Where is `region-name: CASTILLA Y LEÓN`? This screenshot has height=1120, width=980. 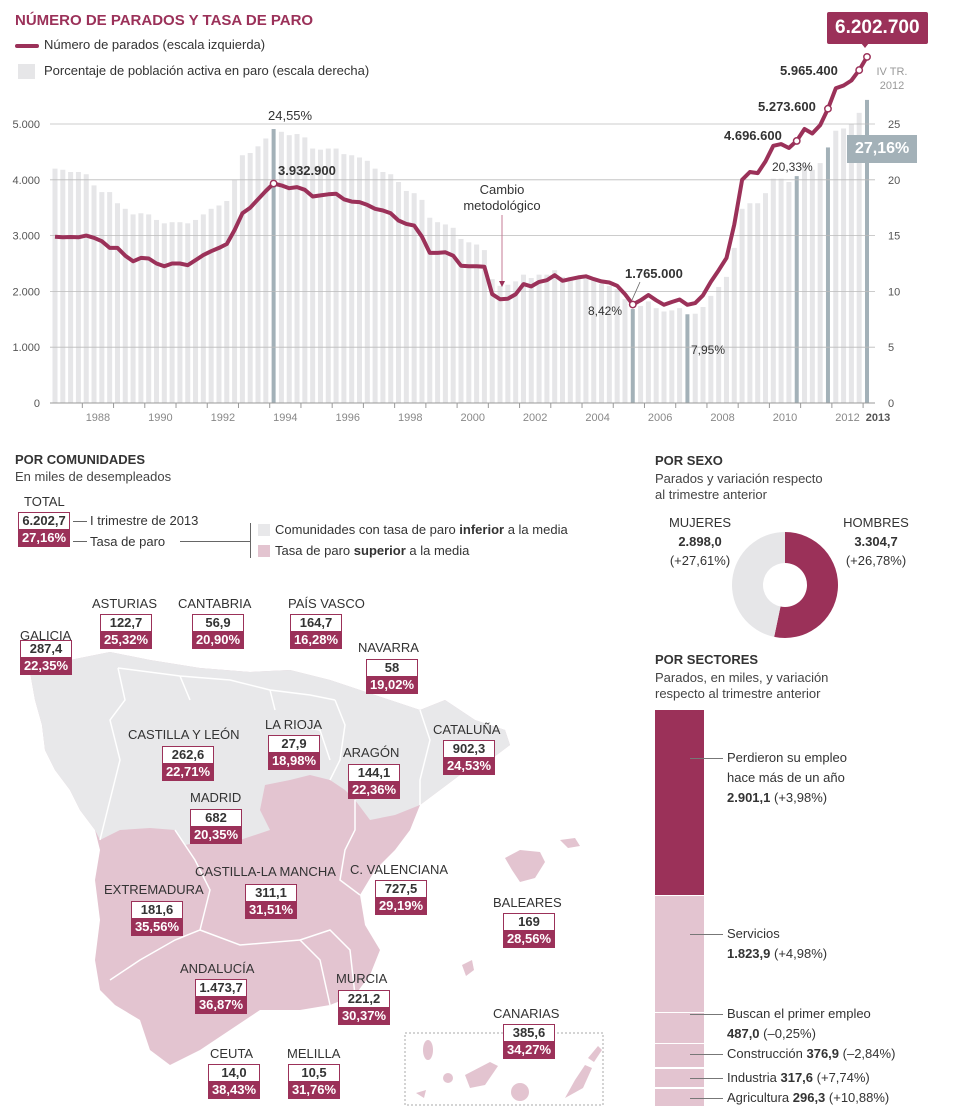 region-name: CASTILLA Y LEÓN is located at coordinates (184, 734).